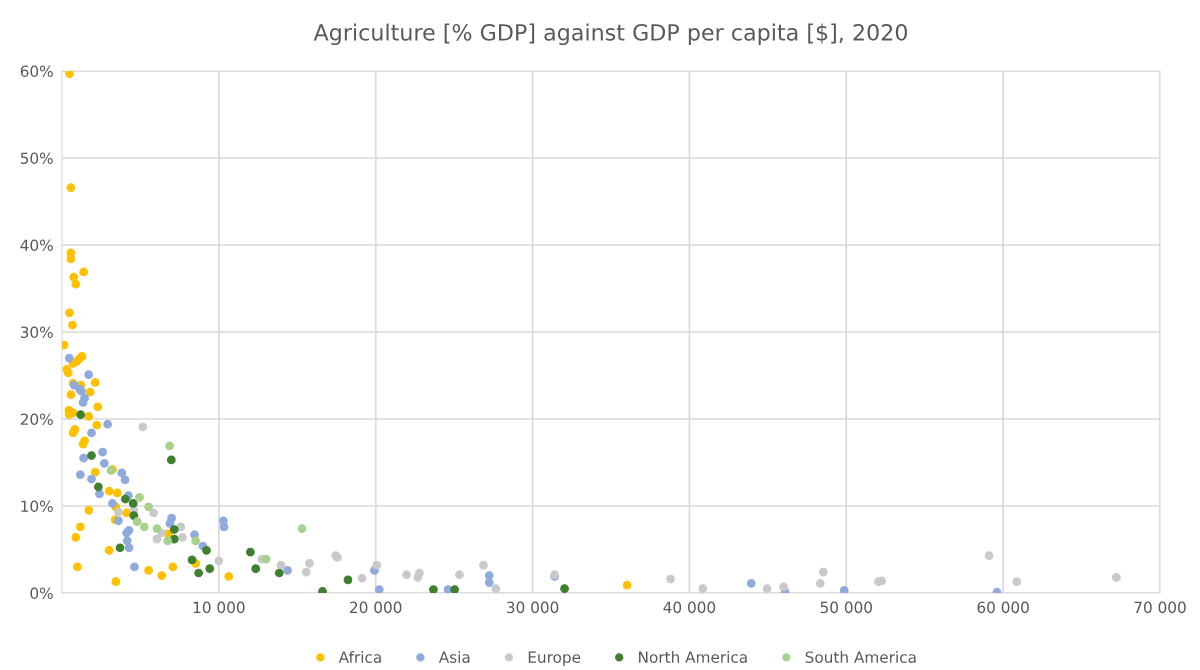 Image resolution: width=1200 pixels, height=670 pixels. What do you see at coordinates (454, 657) in the screenshot?
I see `legend-label: Asia` at bounding box center [454, 657].